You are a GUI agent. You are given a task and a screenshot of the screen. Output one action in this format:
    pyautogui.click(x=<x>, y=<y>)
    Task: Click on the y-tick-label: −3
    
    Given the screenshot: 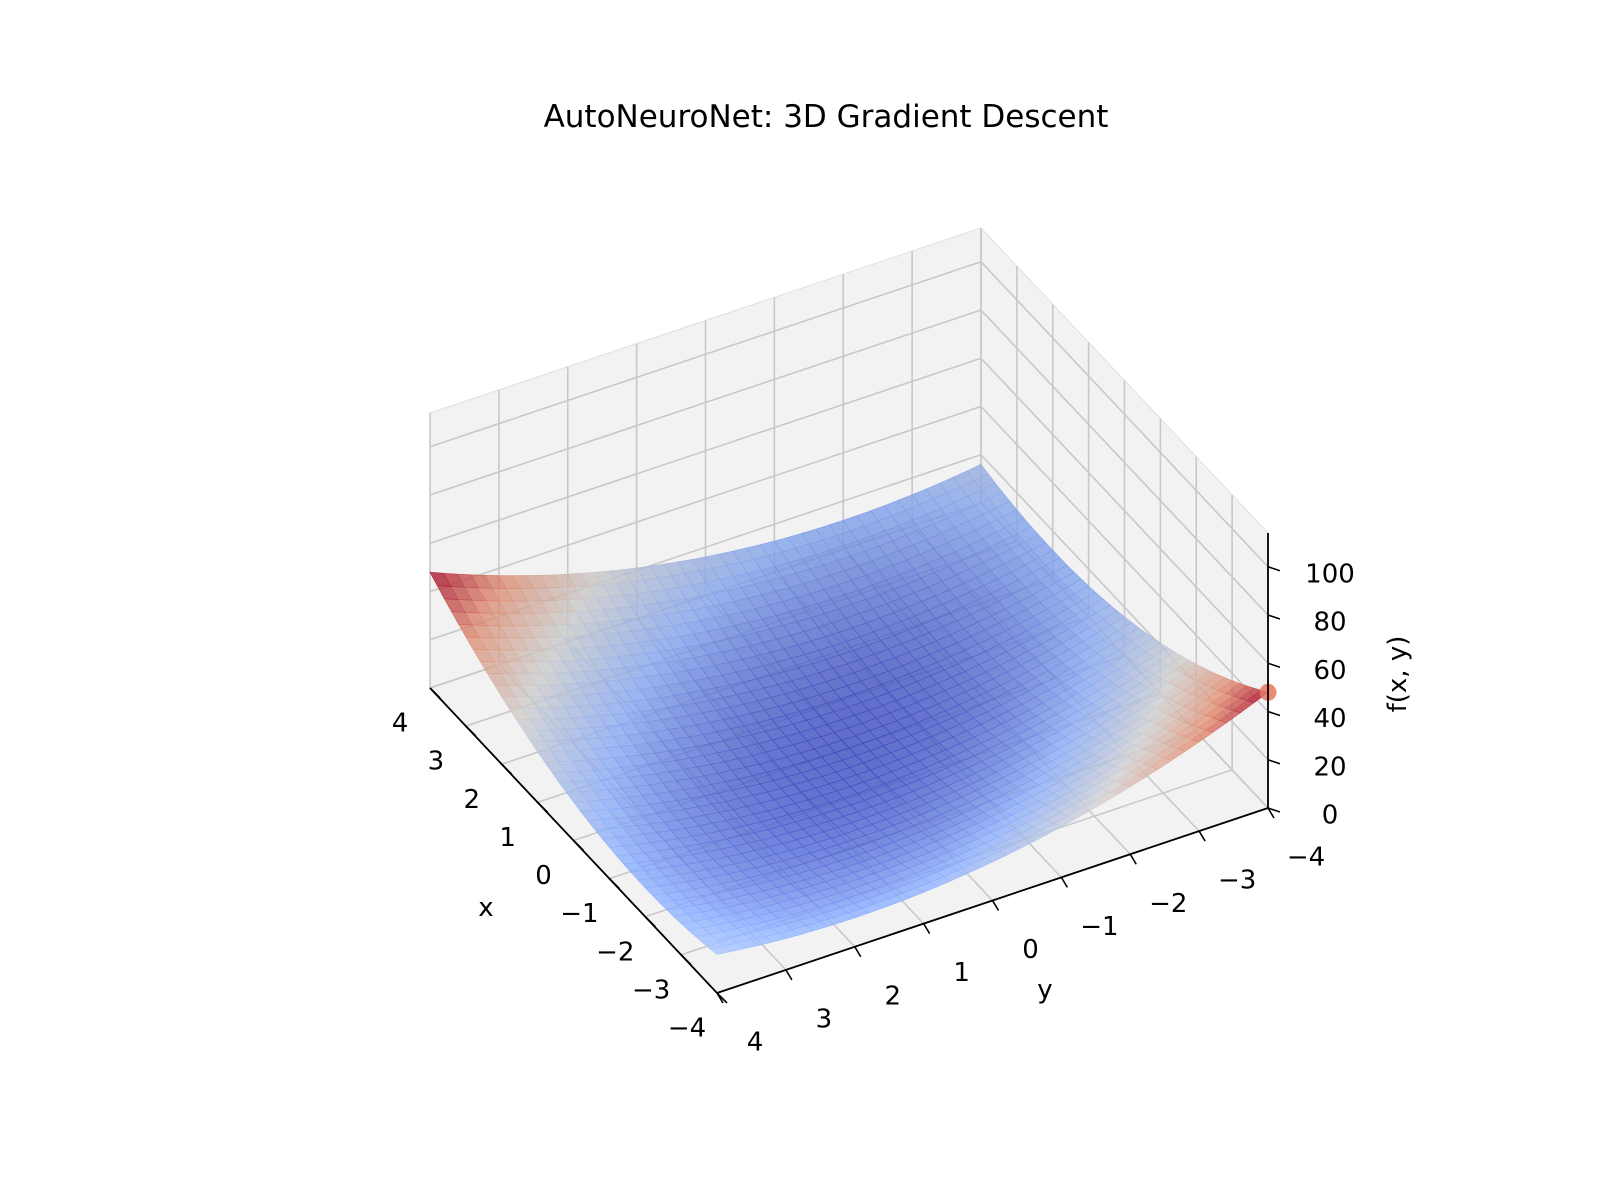 What is the action you would take?
    pyautogui.click(x=1237, y=881)
    